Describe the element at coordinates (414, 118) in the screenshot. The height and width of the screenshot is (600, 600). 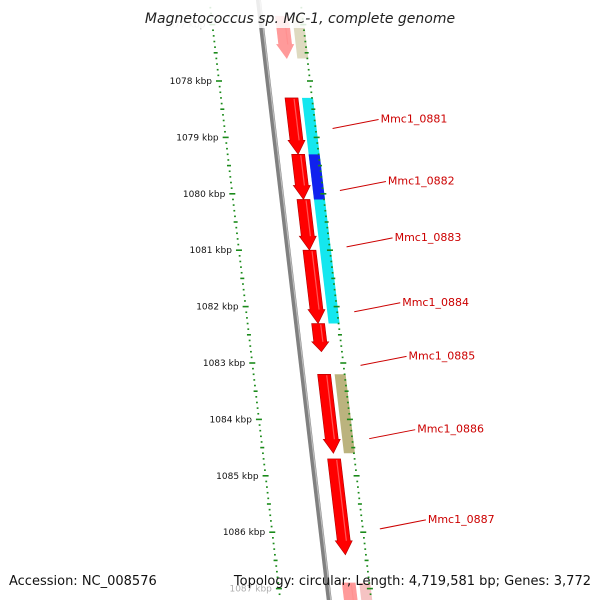
I see `gene-label-1: Mmc1_0881` at that location.